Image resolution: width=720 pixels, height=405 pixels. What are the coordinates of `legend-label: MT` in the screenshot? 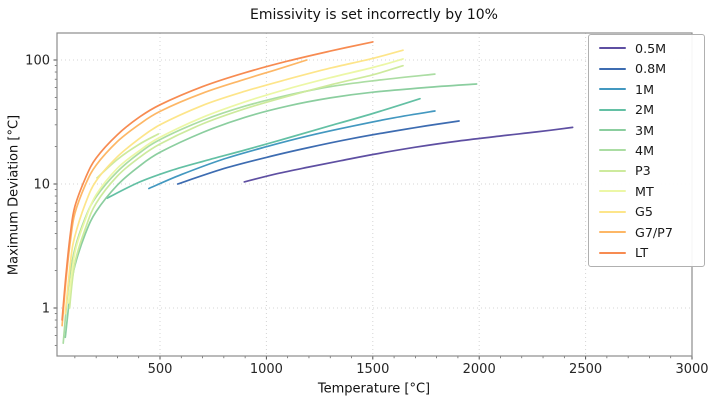 It's located at (644, 191).